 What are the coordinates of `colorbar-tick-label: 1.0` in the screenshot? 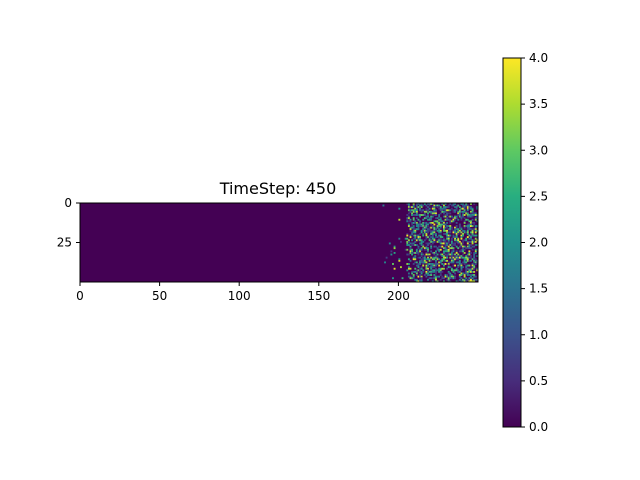 It's located at (538, 335).